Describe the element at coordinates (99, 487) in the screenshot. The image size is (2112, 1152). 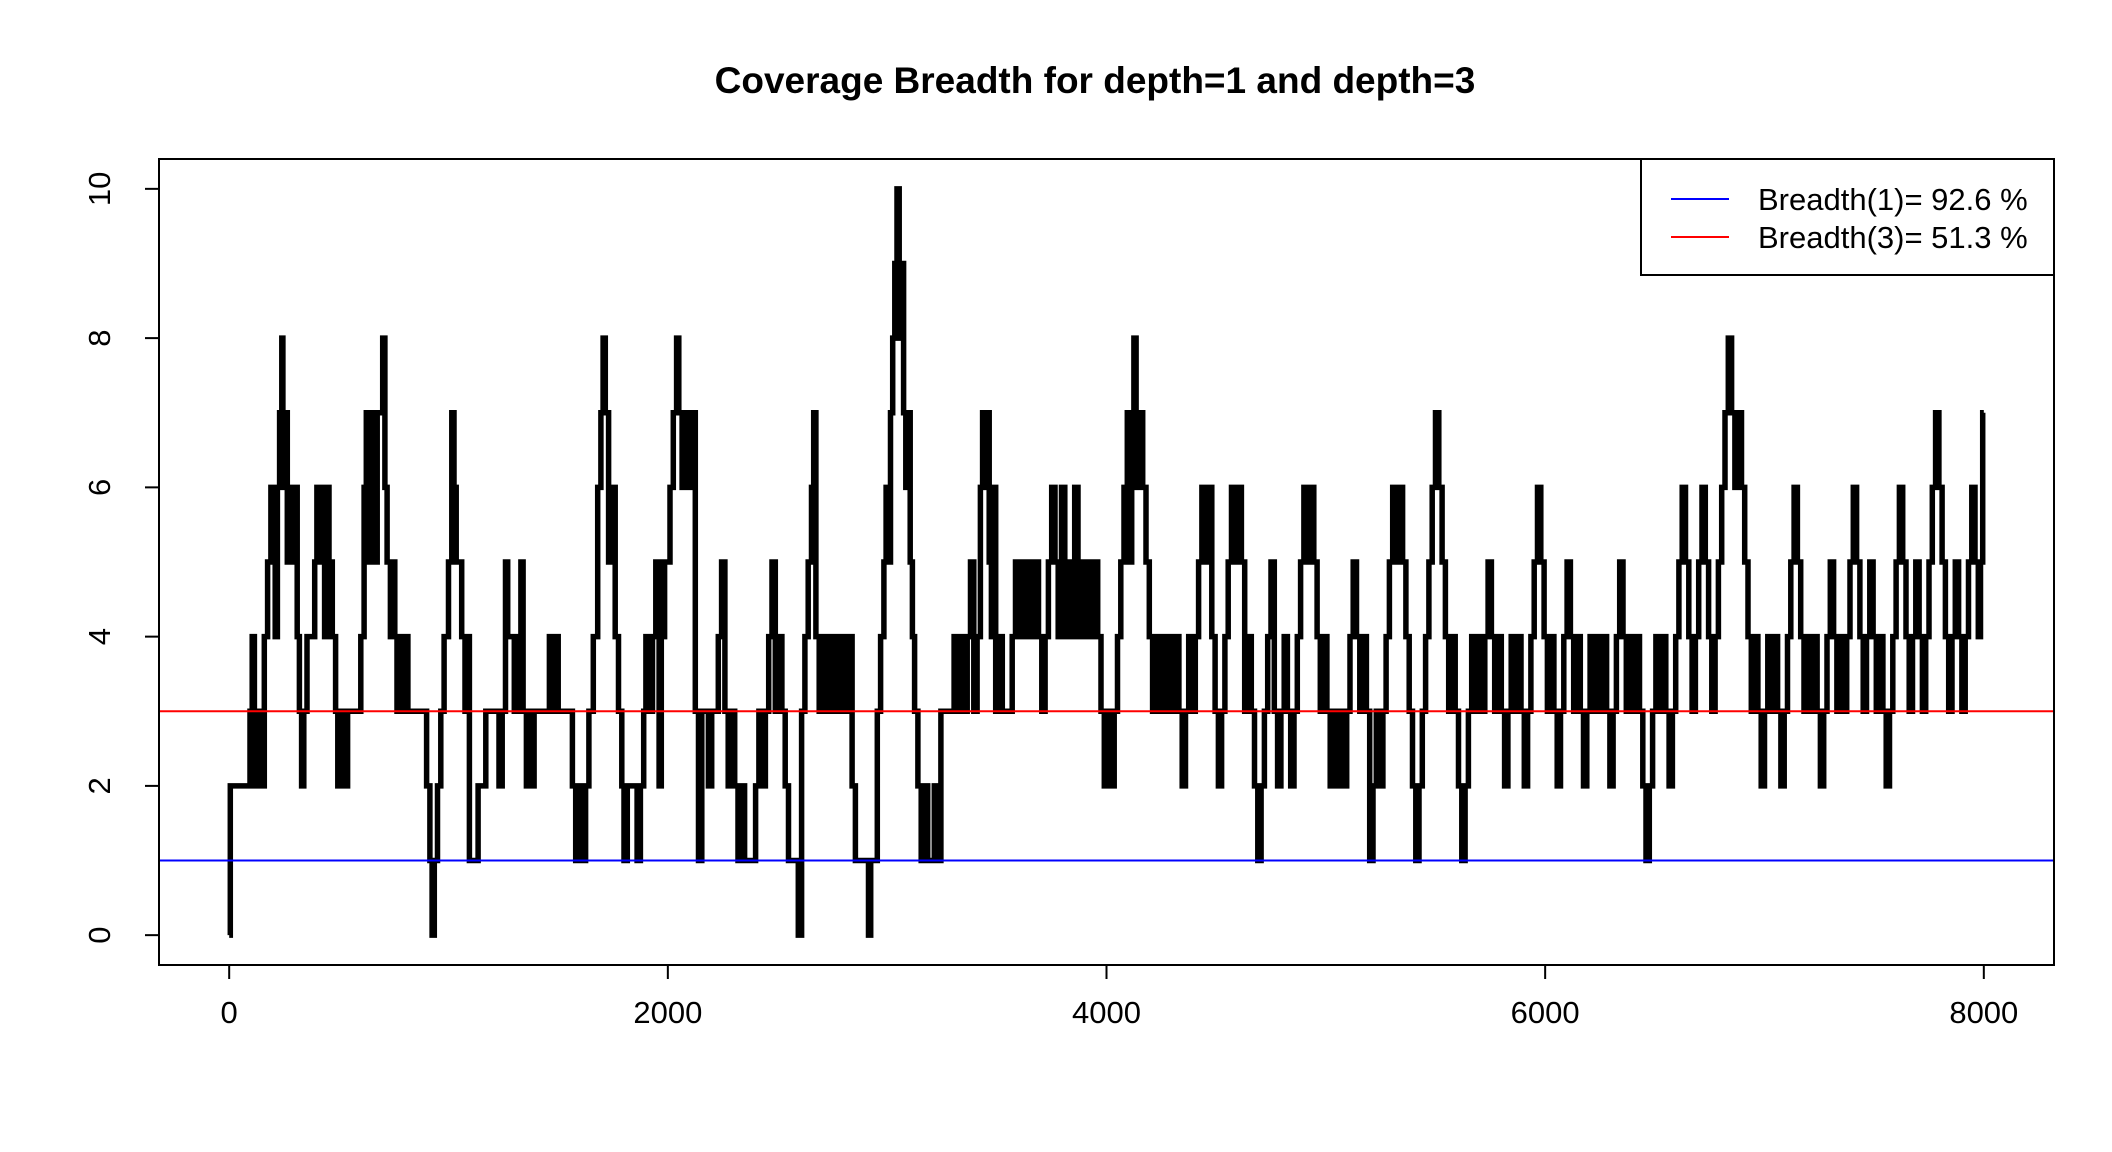
I see `y-tick-label: 6` at that location.